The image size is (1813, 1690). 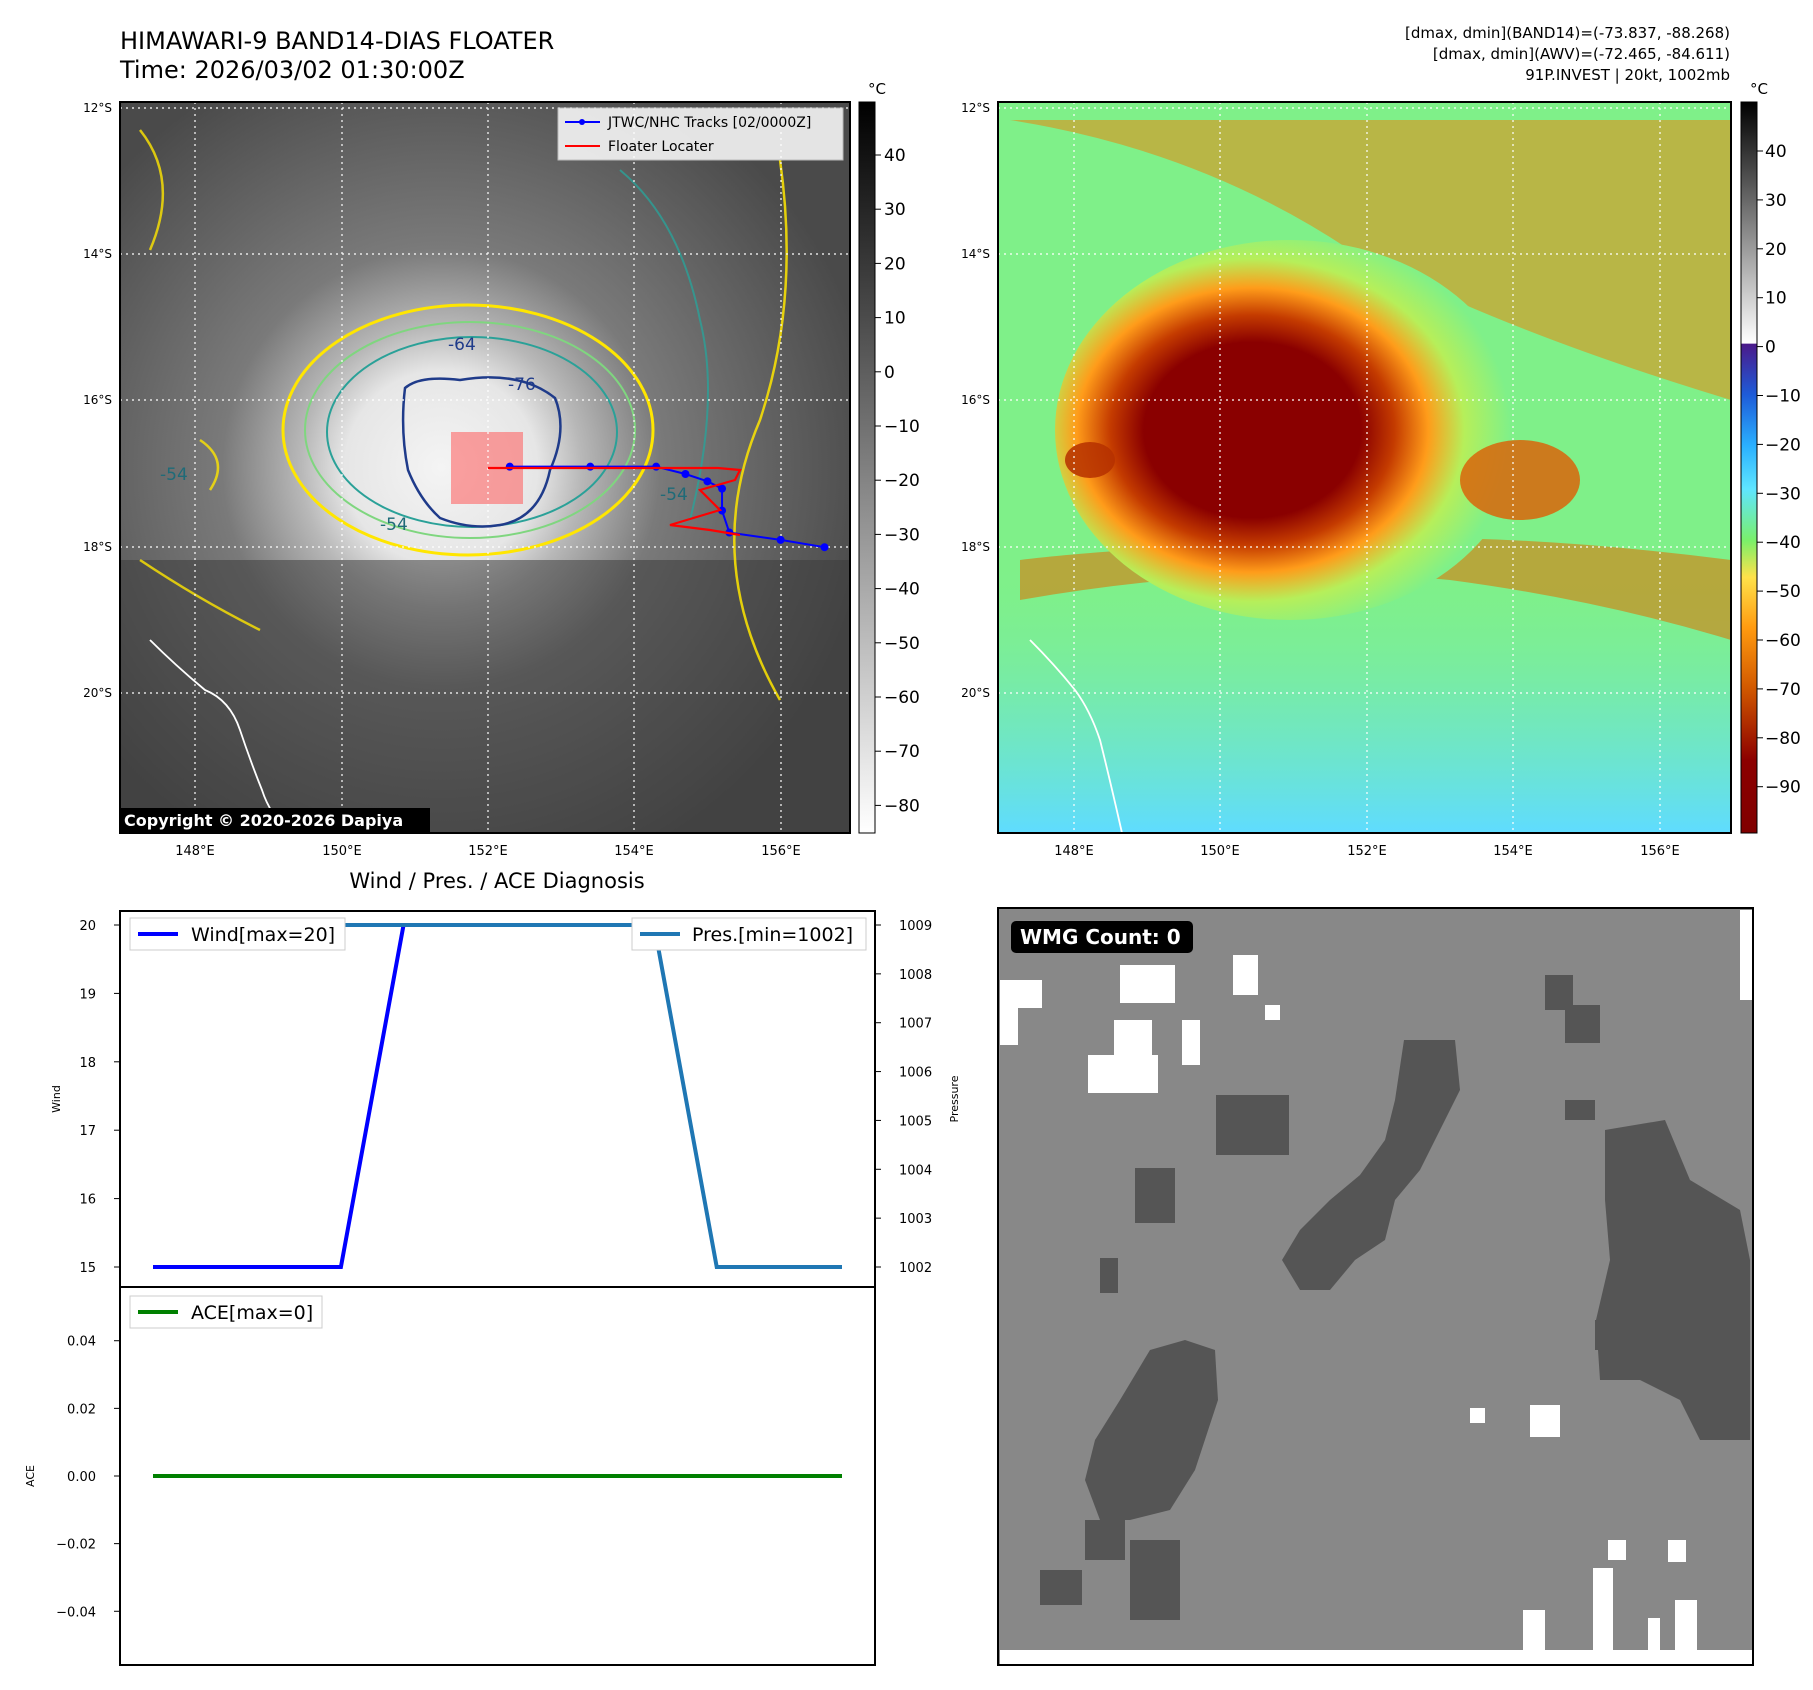 I want to click on lon-label-148e-right: 148°E, so click(x=1074, y=851).